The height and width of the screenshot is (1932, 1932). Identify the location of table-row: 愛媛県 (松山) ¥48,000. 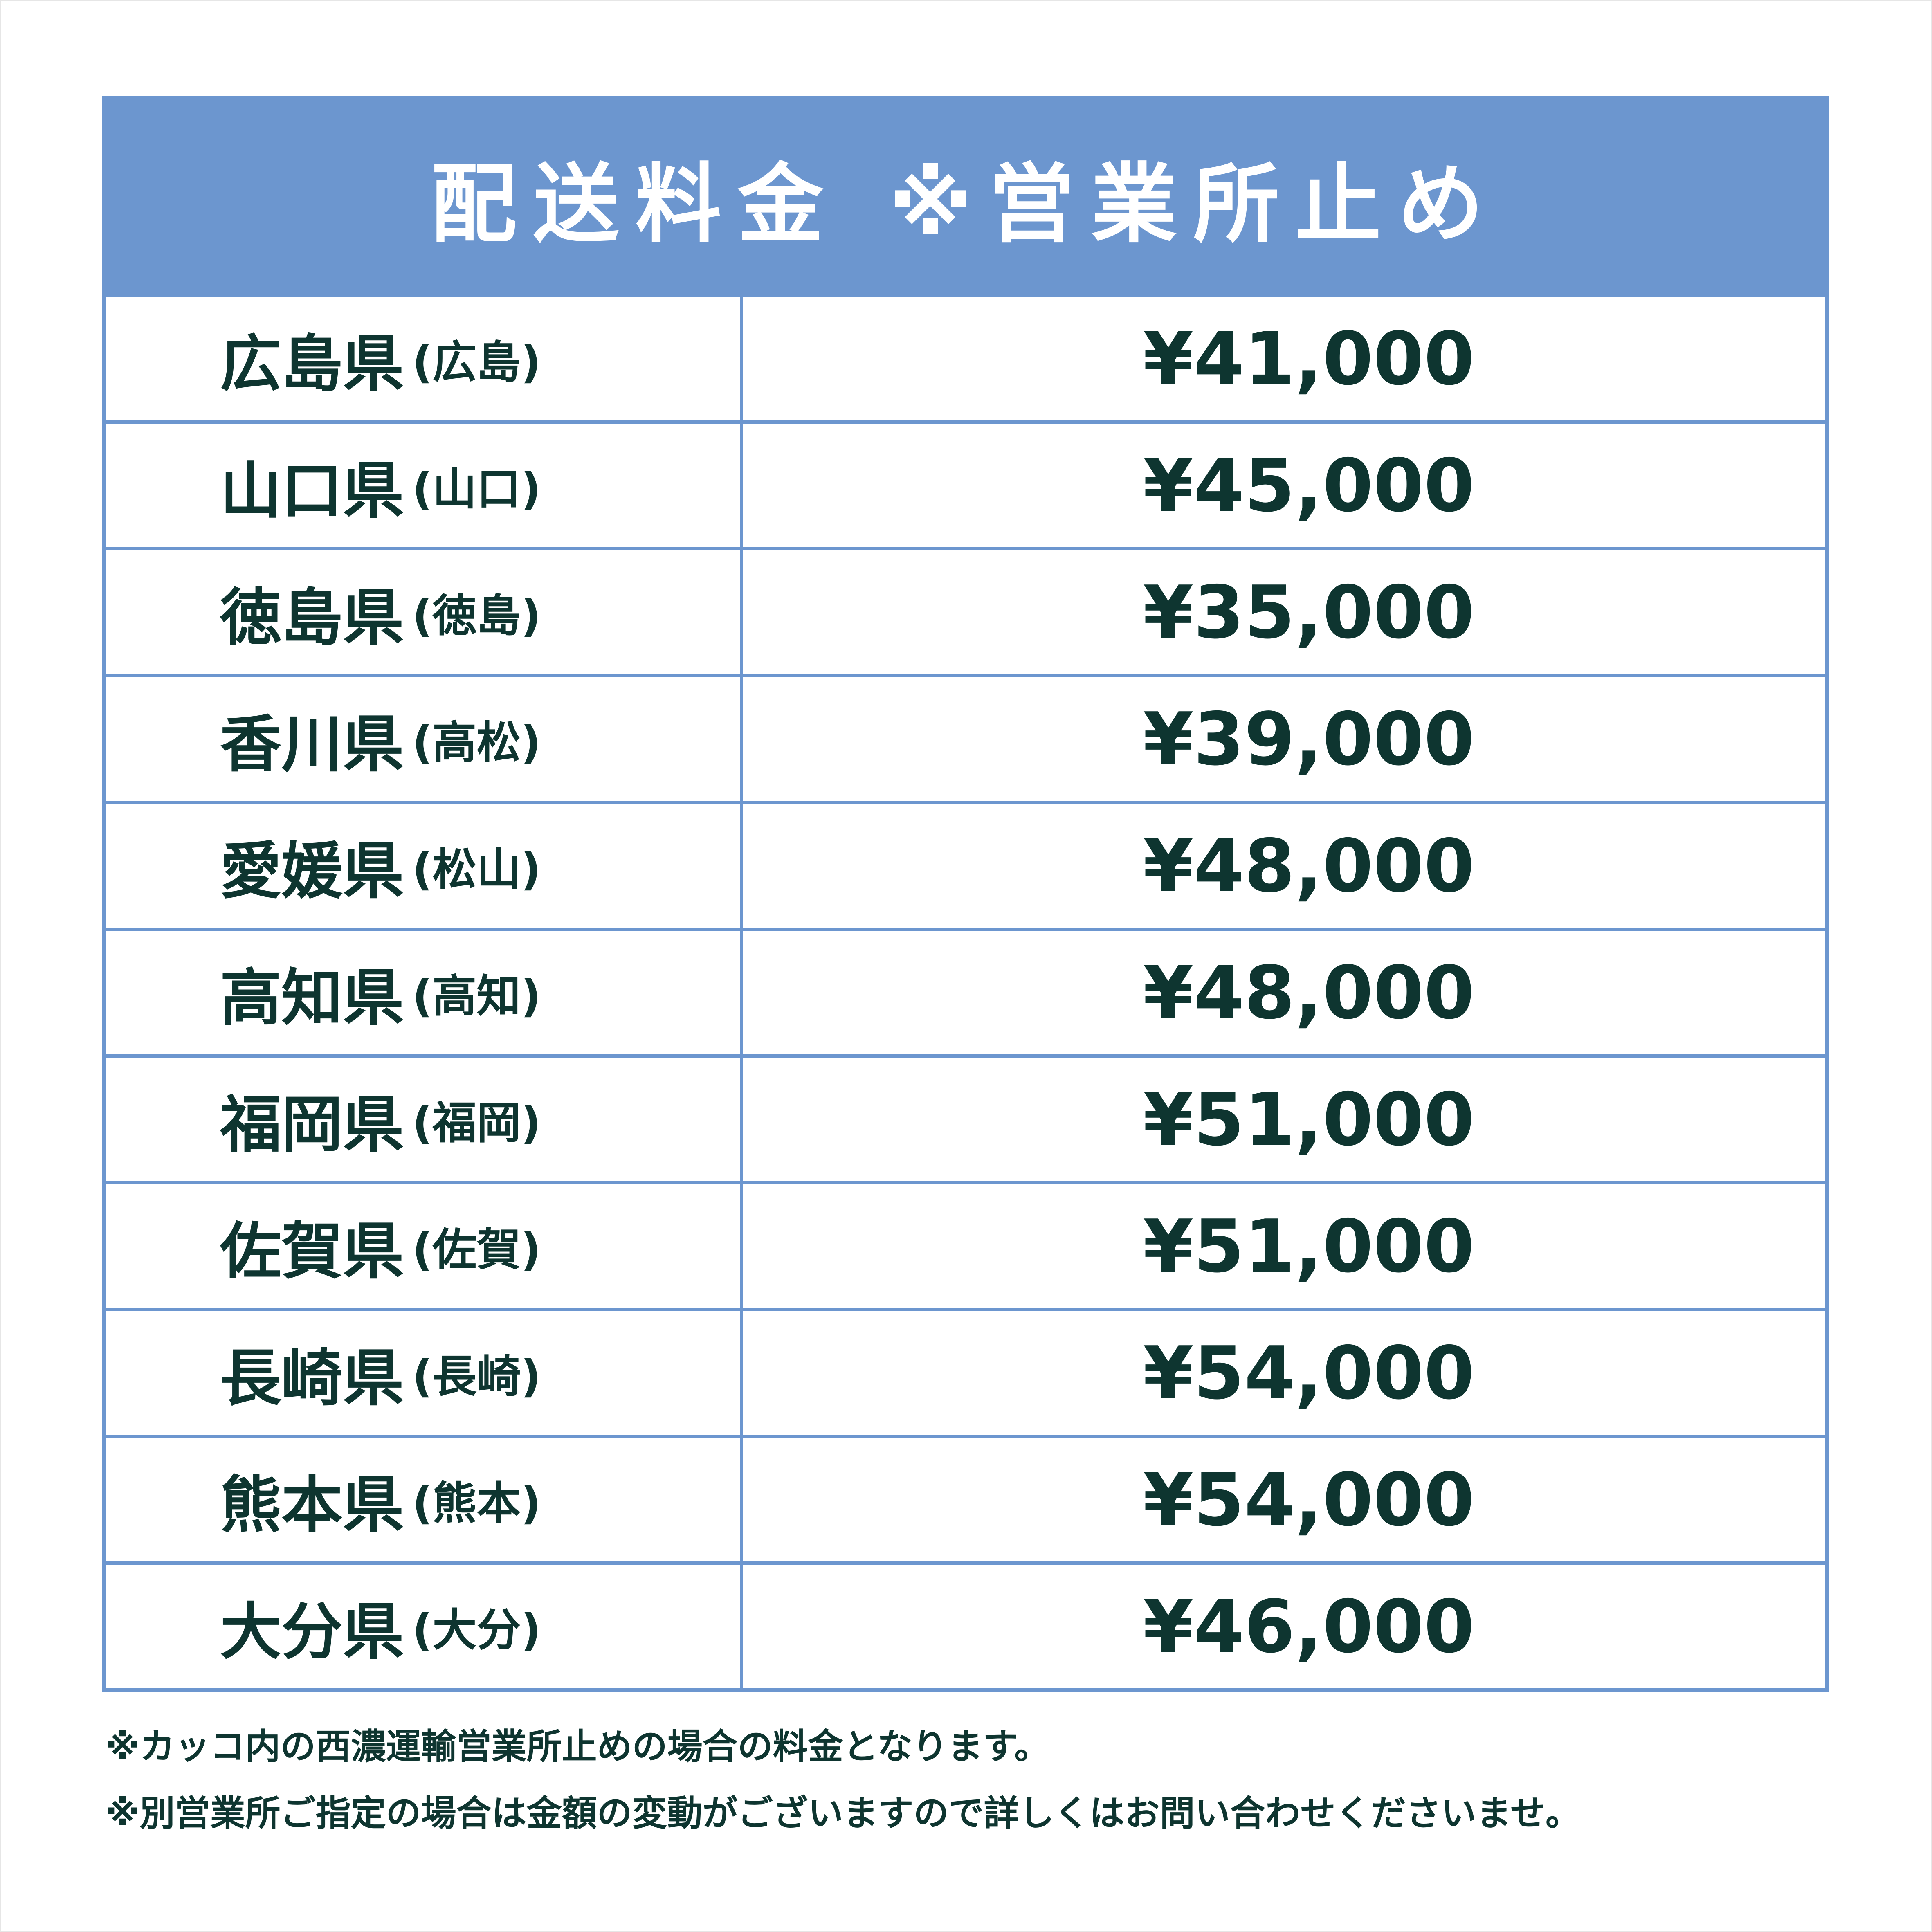
(966, 867).